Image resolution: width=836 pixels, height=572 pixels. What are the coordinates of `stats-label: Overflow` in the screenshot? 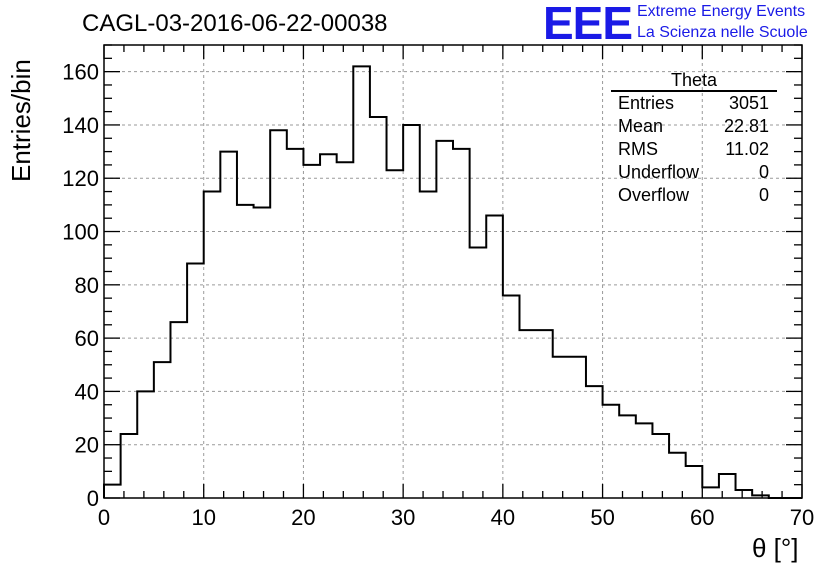 It's located at (654, 195).